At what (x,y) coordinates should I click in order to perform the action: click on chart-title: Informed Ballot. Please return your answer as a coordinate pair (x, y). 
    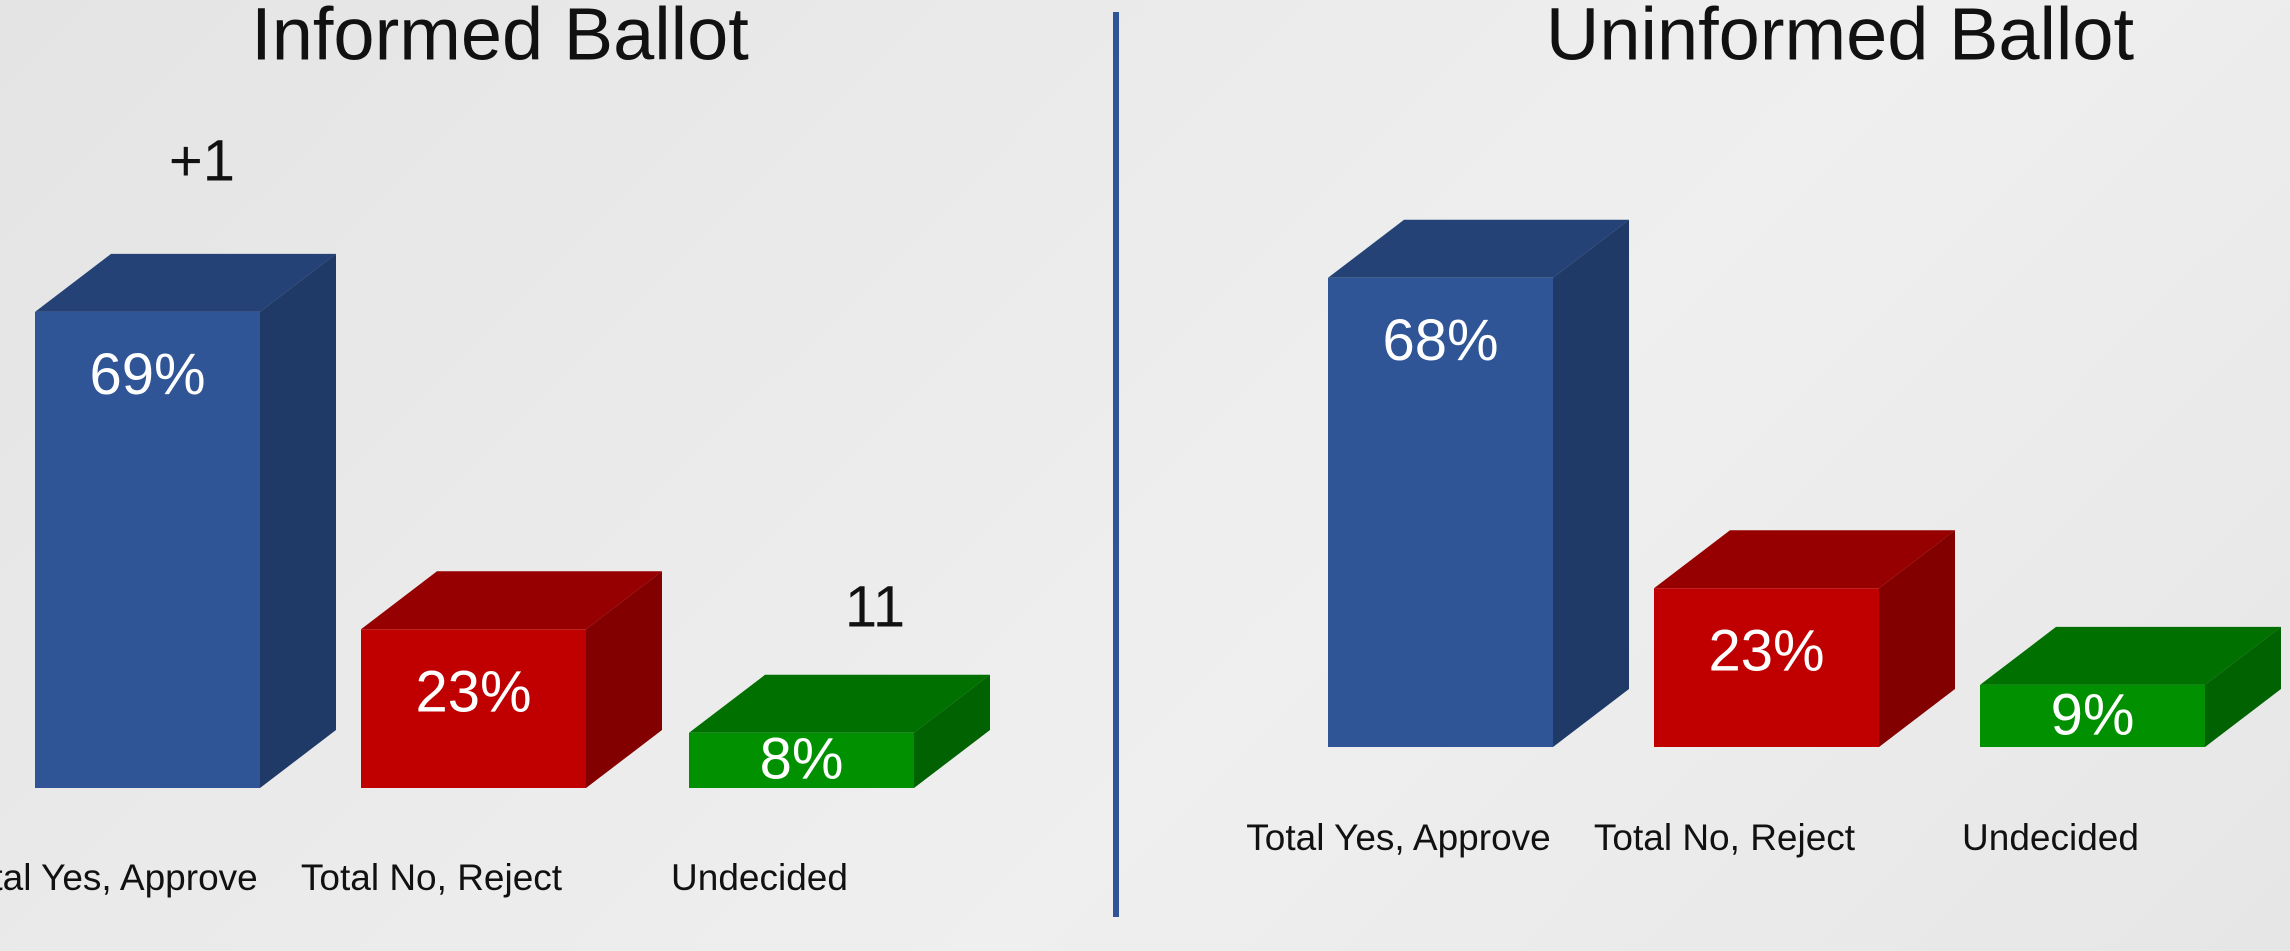
    Looking at the image, I should click on (500, 38).